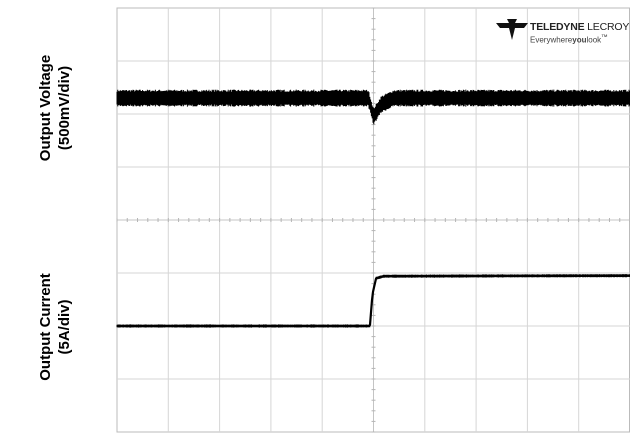 The height and width of the screenshot is (434, 630). Describe the element at coordinates (45, 327) in the screenshot. I see `y-axis-label-current-name: Output Current` at that location.